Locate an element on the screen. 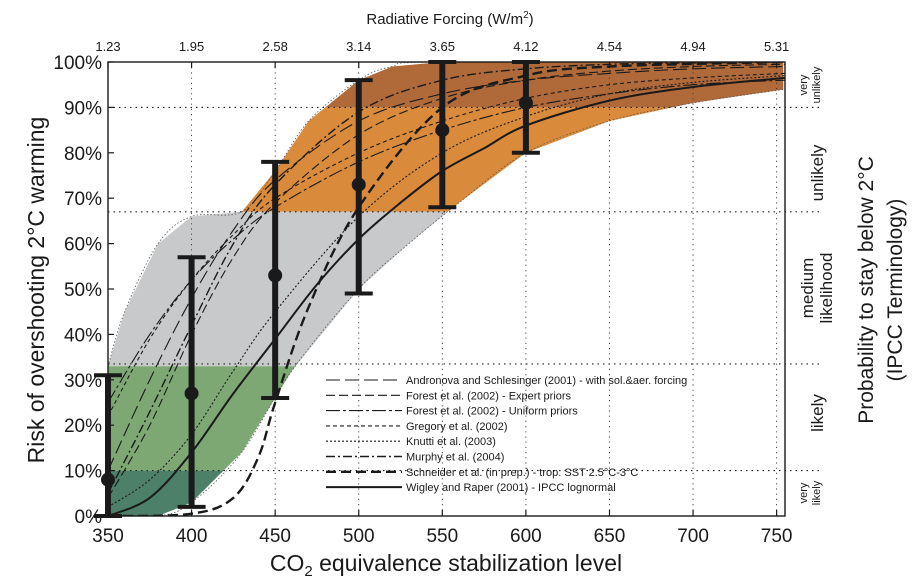  y-tick-label-4: 40% is located at coordinates (83, 335).